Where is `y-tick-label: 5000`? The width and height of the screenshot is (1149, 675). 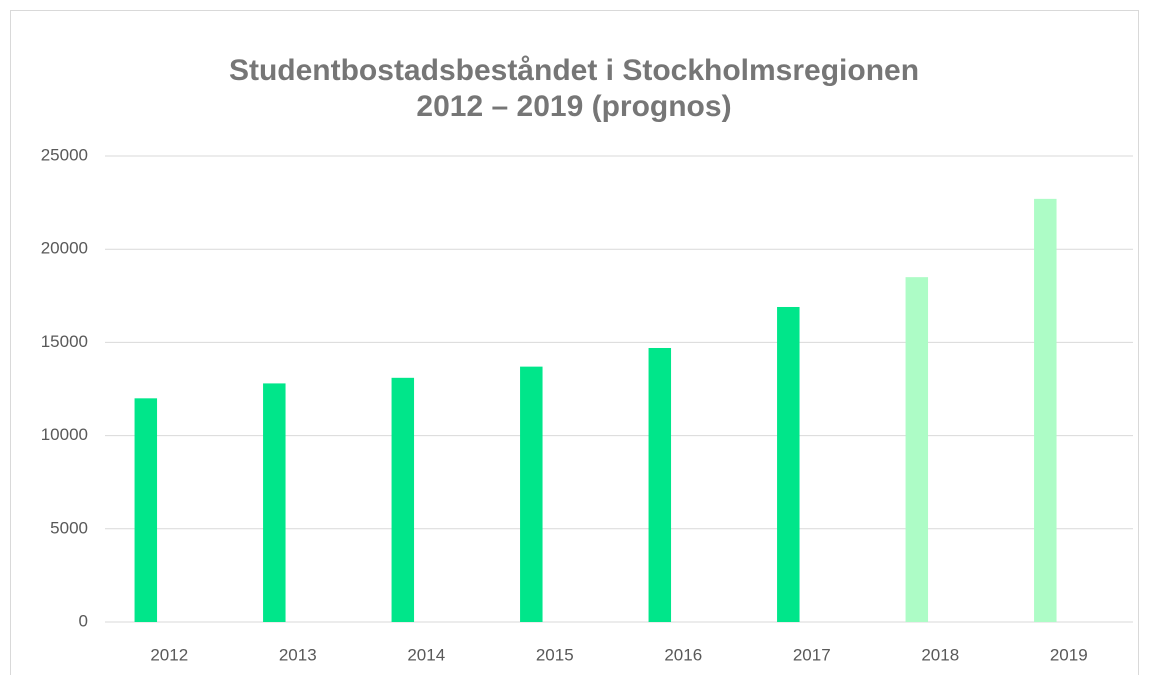
y-tick-label: 5000 is located at coordinates (69, 527).